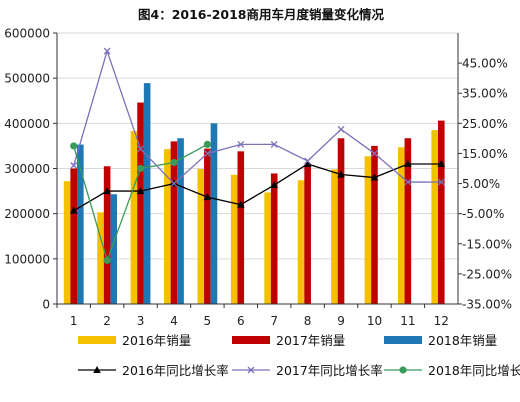 The height and width of the screenshot is (402, 520). Describe the element at coordinates (74, 321) in the screenshot. I see `x-tick-label: 1` at that location.